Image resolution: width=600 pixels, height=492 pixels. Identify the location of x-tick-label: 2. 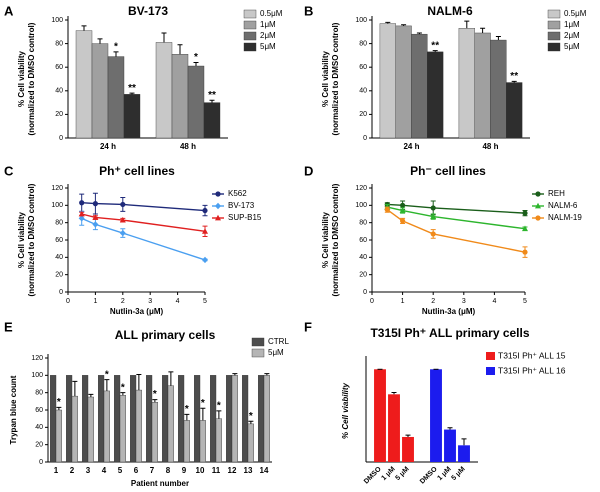
(72, 470).